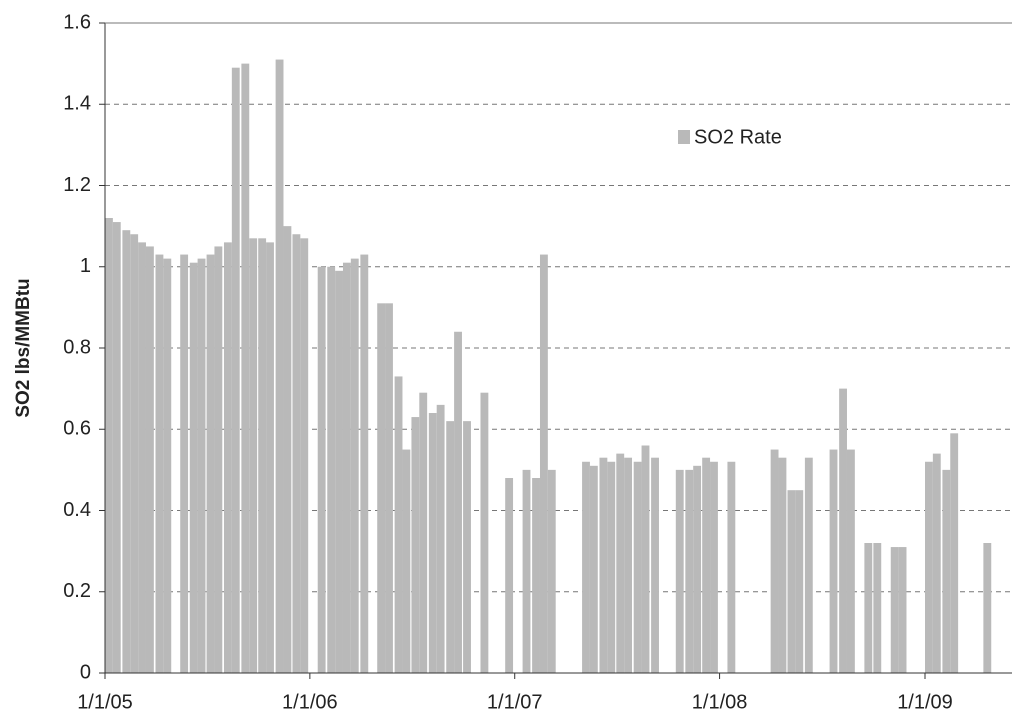 This screenshot has height=723, width=1016. I want to click on legend-label: SO2 Rate, so click(738, 137).